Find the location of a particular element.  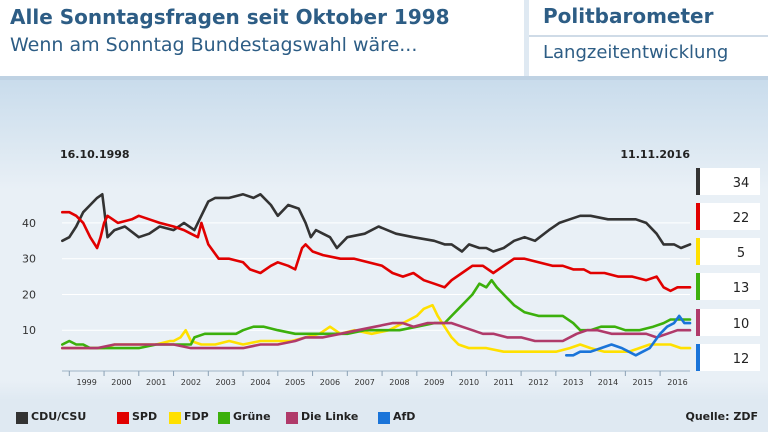

brand-divider is located at coordinates (648, 36).